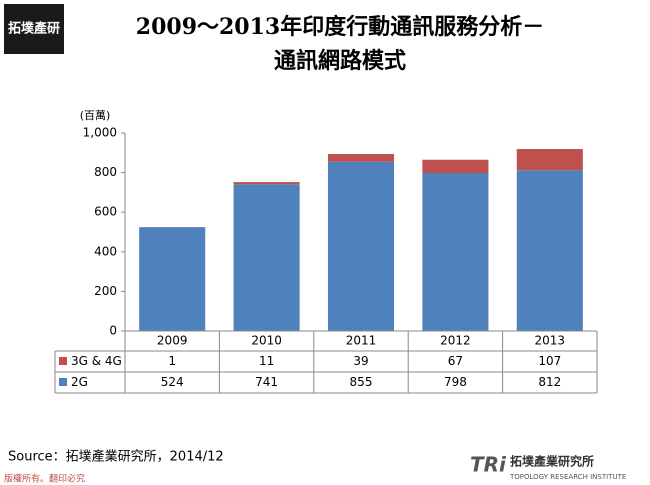 This screenshot has height=485, width=650. What do you see at coordinates (105, 251) in the screenshot?
I see `y-tick-label: 400` at bounding box center [105, 251].